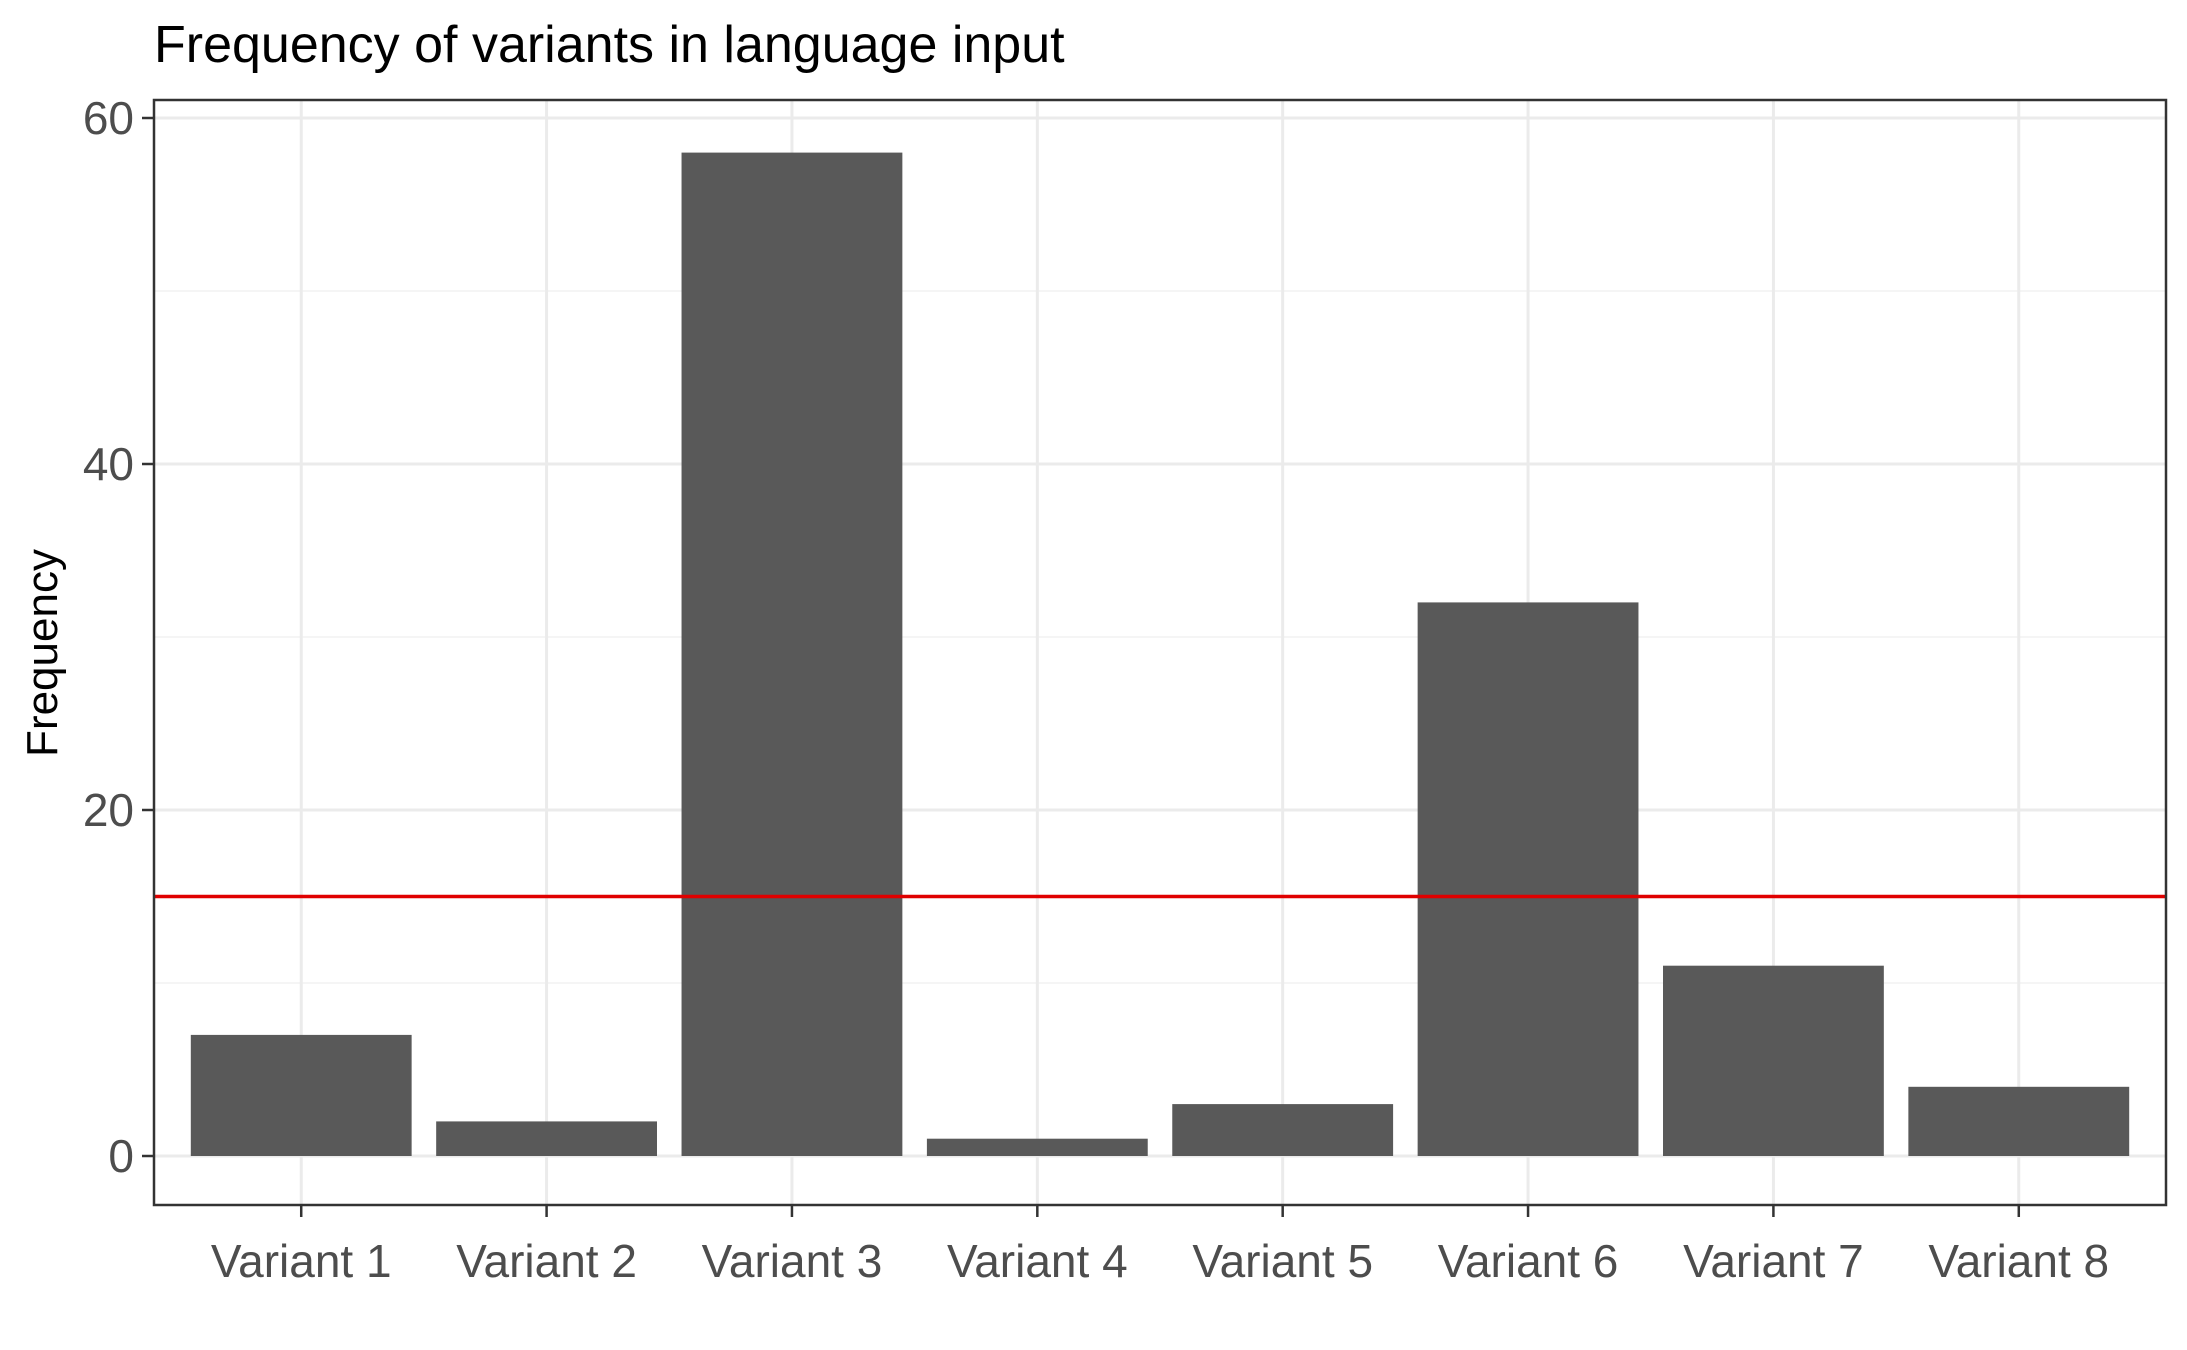 This screenshot has height=1350, width=2187. What do you see at coordinates (1773, 1261) in the screenshot?
I see `x-tick-label: Variant 7` at bounding box center [1773, 1261].